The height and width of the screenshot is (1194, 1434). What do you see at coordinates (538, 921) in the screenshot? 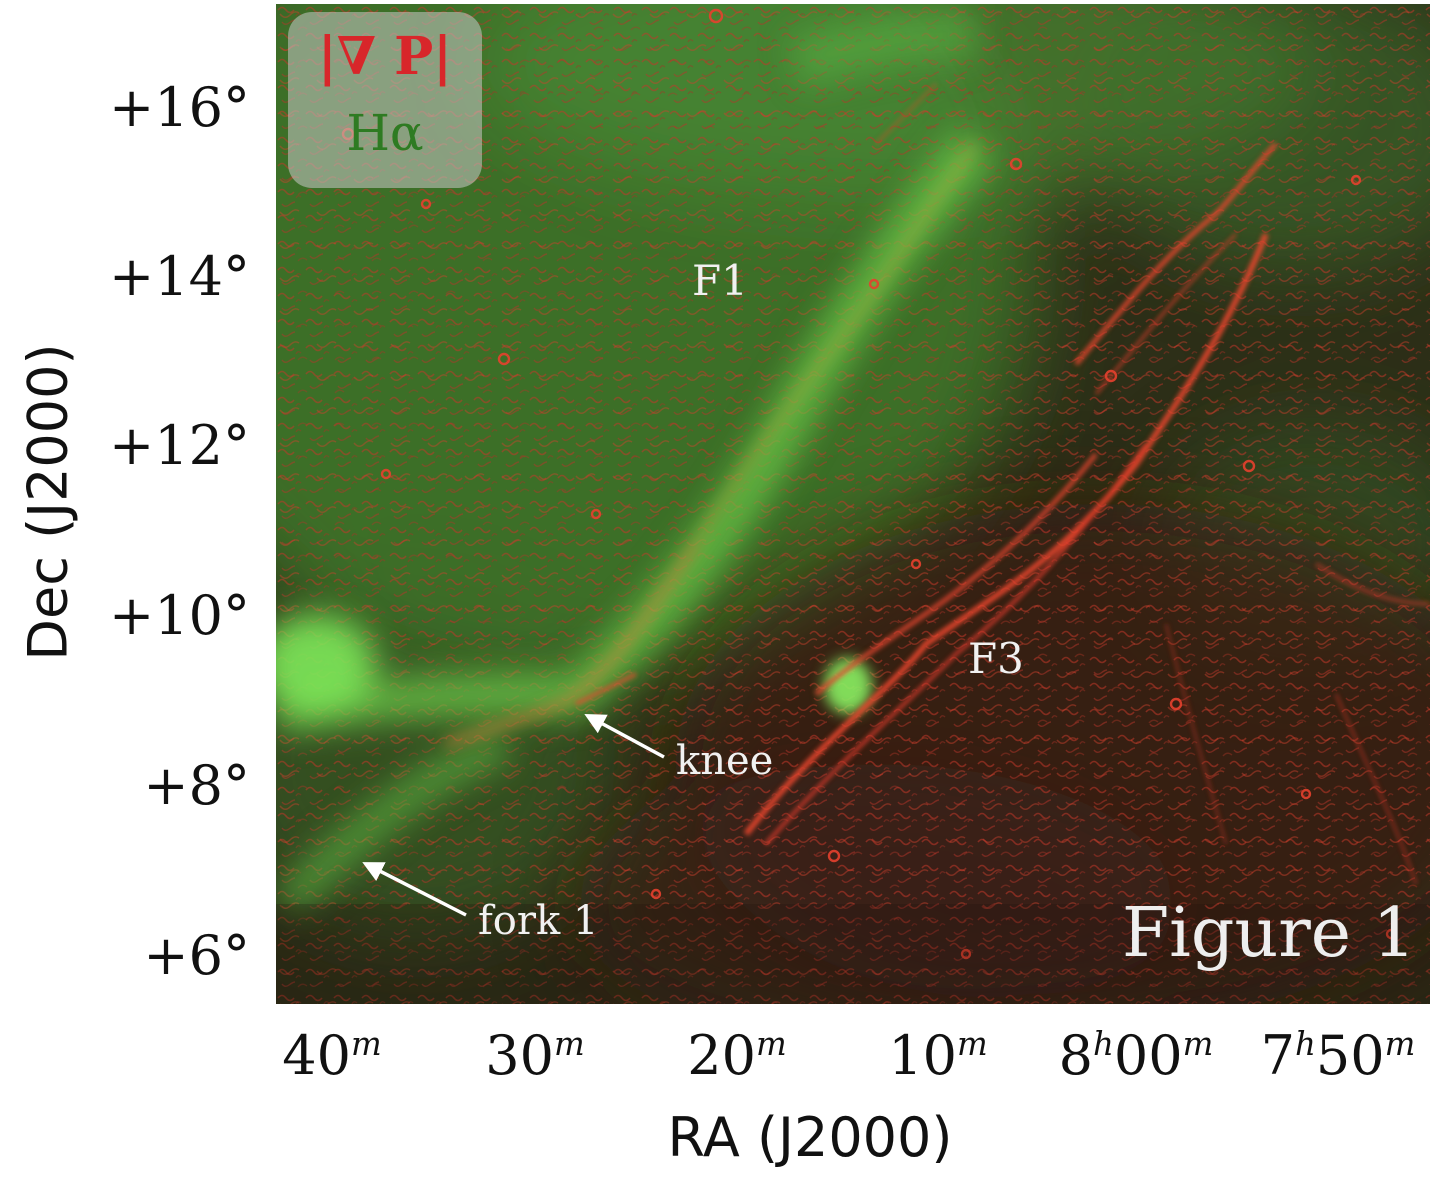
I see `fork-label: fork 1` at bounding box center [538, 921].